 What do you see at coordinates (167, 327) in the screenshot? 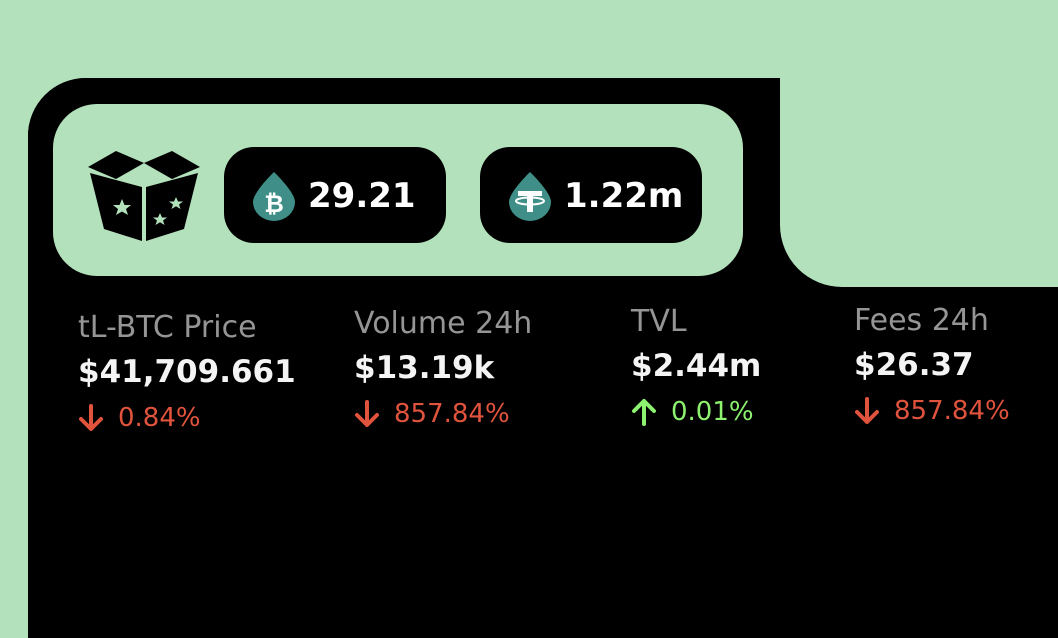
I see `stat-label: tL-BTC Price` at bounding box center [167, 327].